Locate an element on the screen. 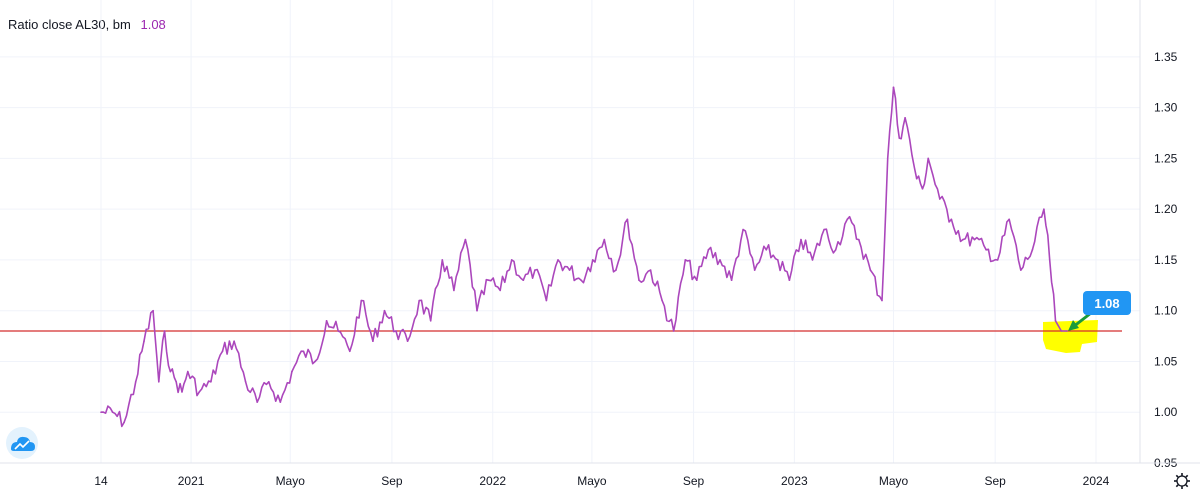  last-value-callout: 1.08 is located at coordinates (1107, 303).